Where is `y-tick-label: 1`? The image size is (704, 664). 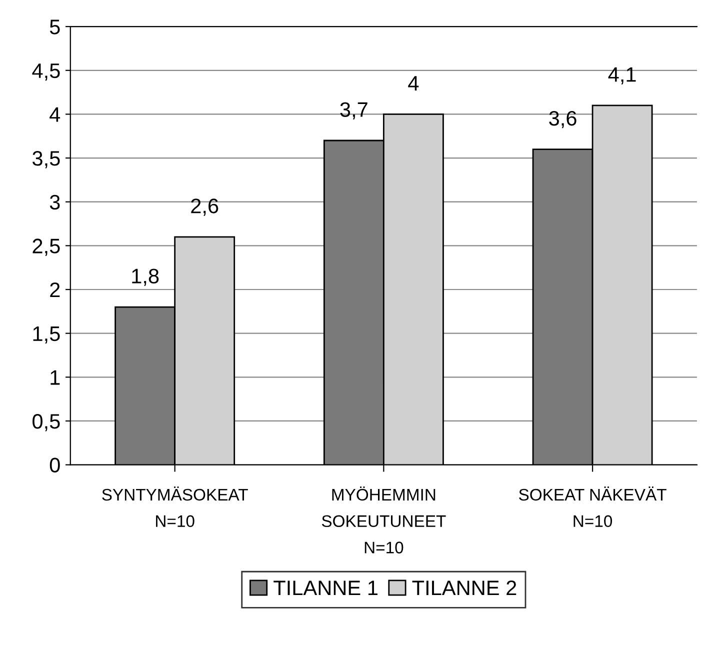
y-tick-label: 1 is located at coordinates (55, 377).